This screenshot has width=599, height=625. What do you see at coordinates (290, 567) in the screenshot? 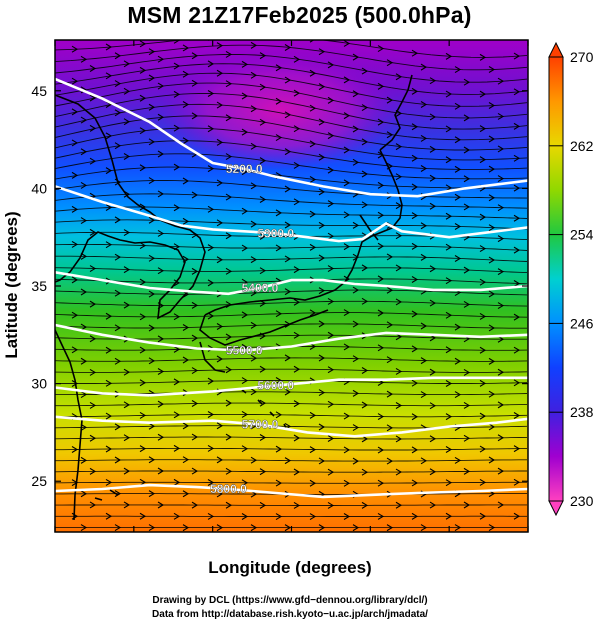
I see `x-axis-label: Longitude (degrees)` at bounding box center [290, 567].